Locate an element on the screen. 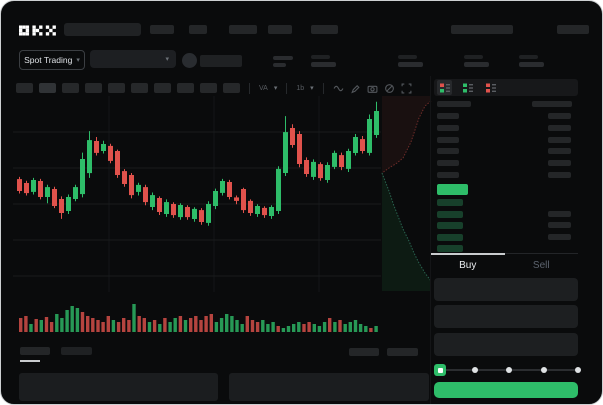  amount-slider is located at coordinates (507, 370).